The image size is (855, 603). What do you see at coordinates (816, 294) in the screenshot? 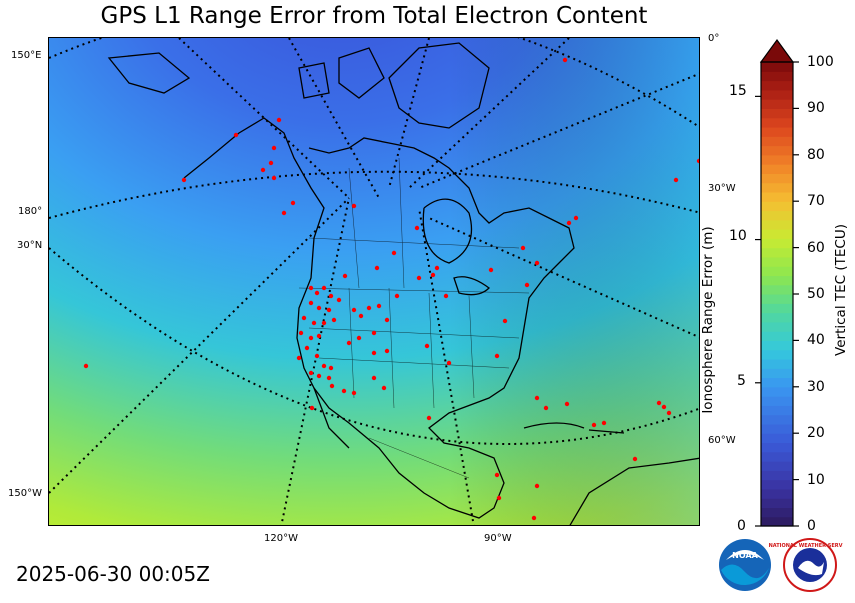
I see `tec-tick-50: 50` at bounding box center [816, 294].